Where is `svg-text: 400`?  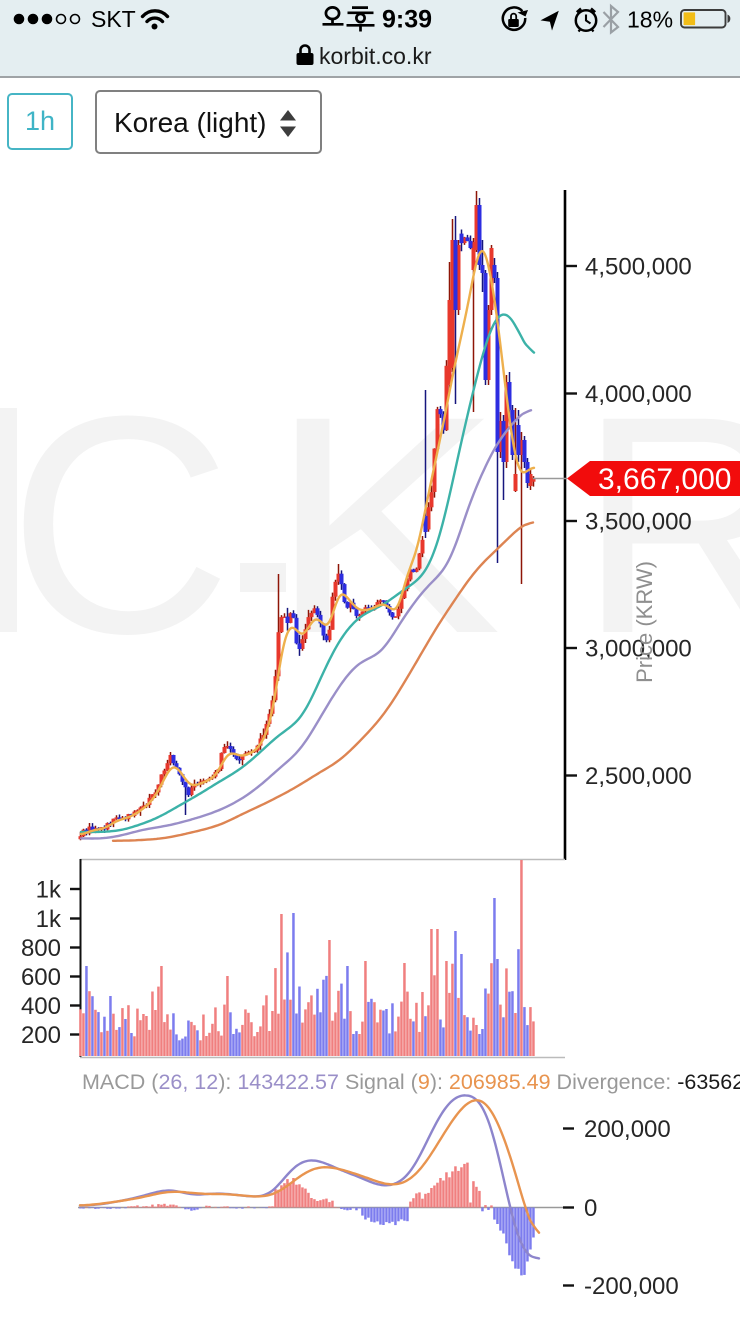 svg-text: 400 is located at coordinates (41, 1006).